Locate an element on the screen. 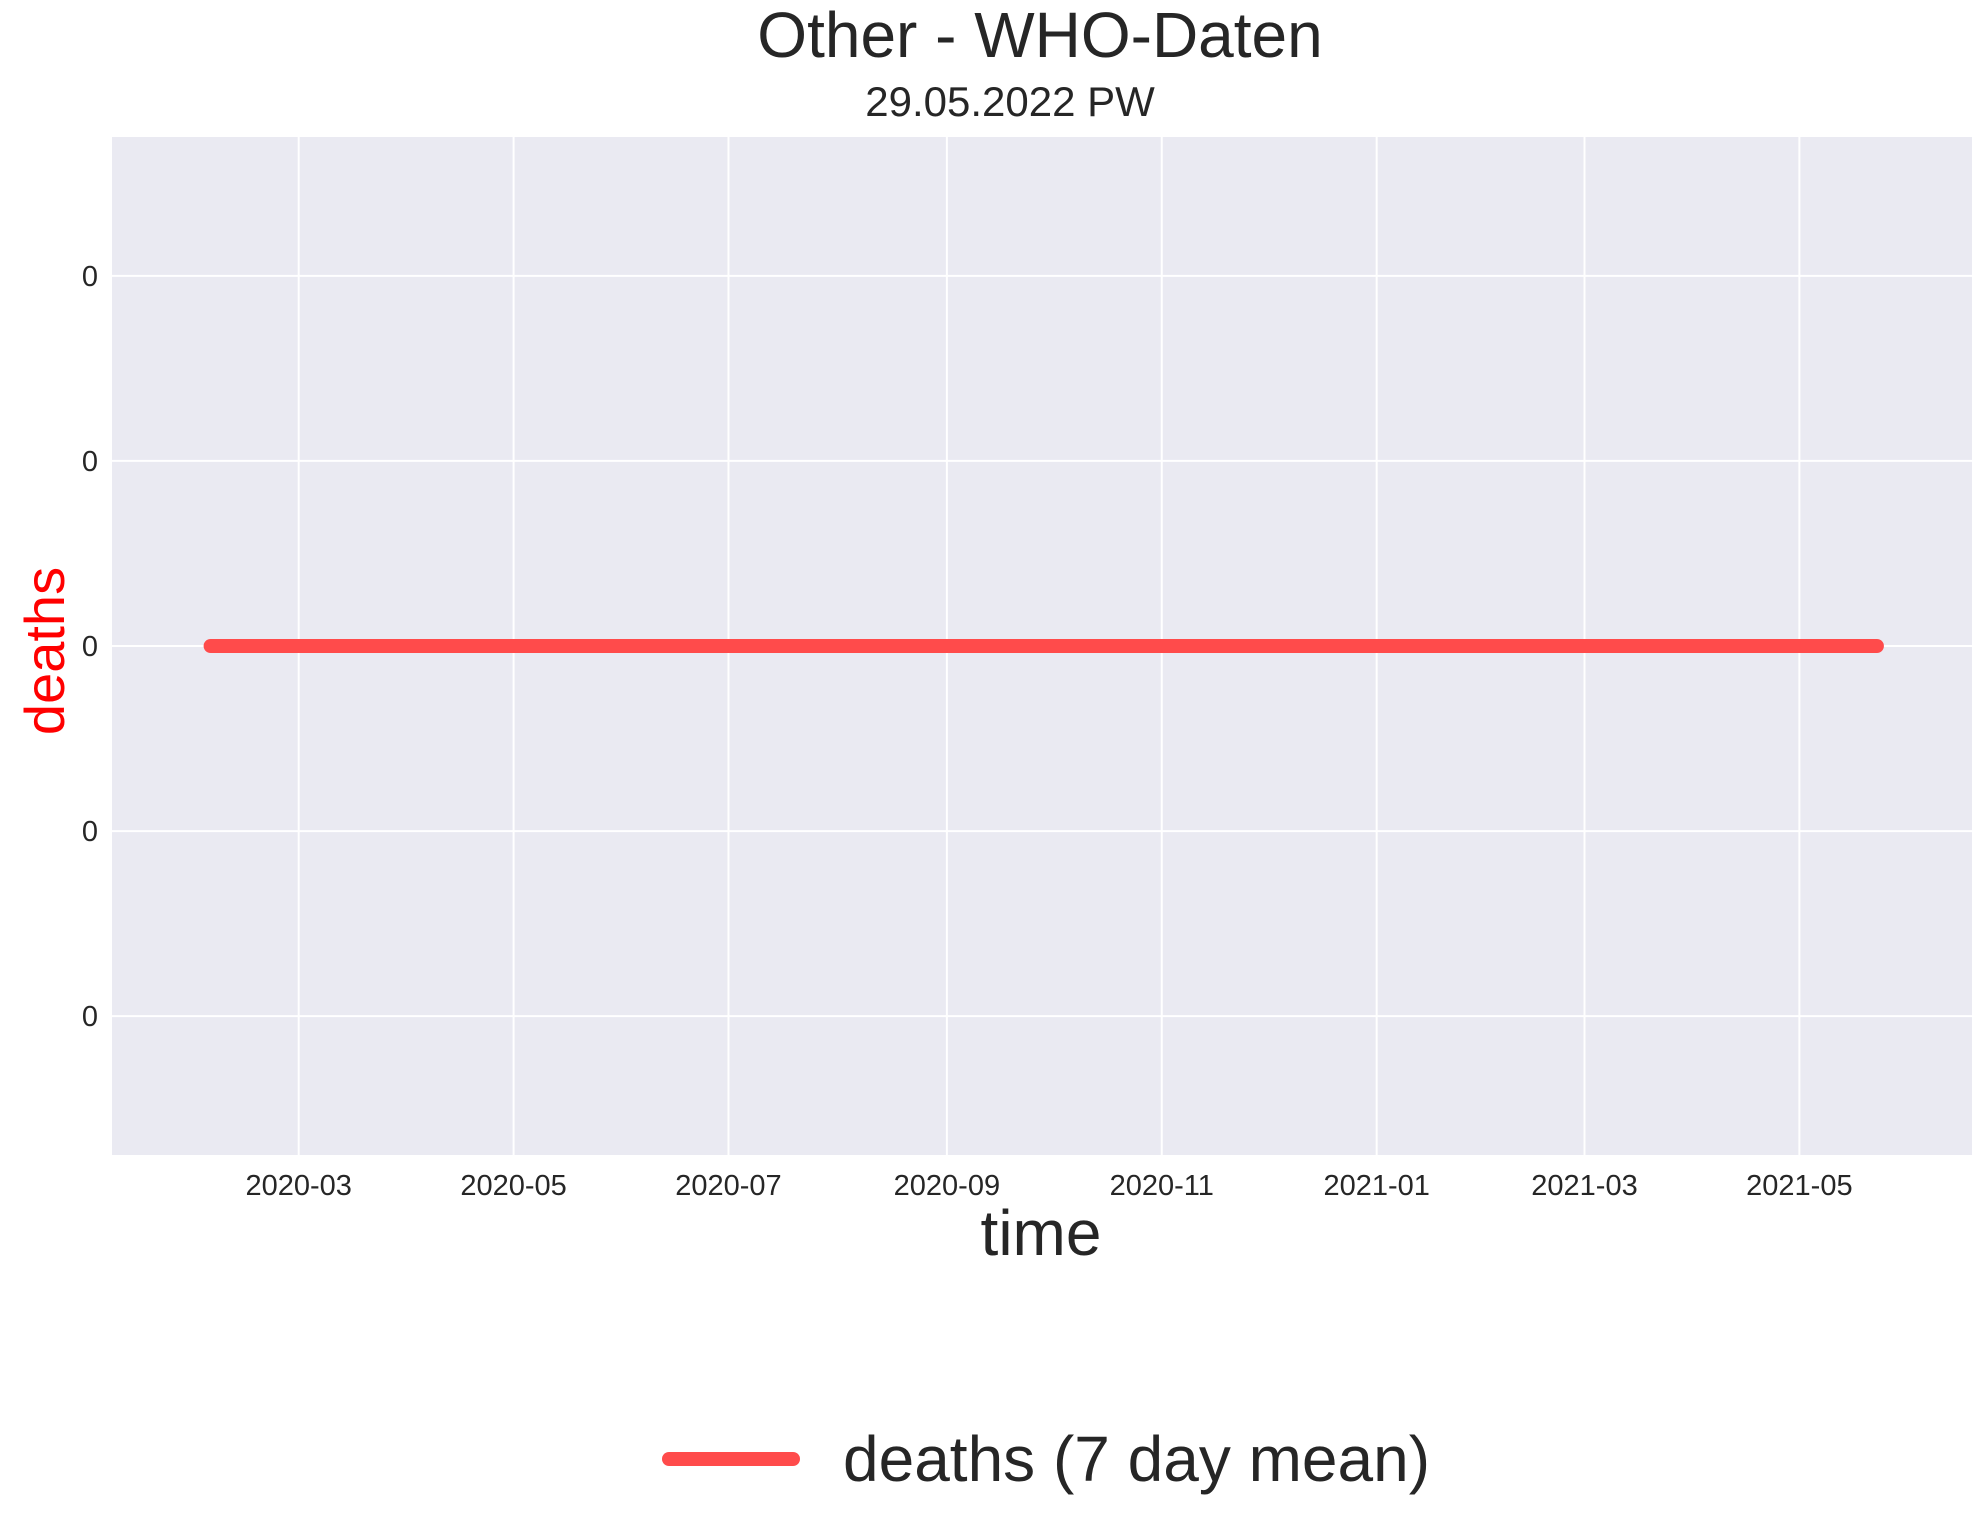 The width and height of the screenshot is (1987, 1532). legend: deaths (7 day mean) is located at coordinates (1046, 1459).